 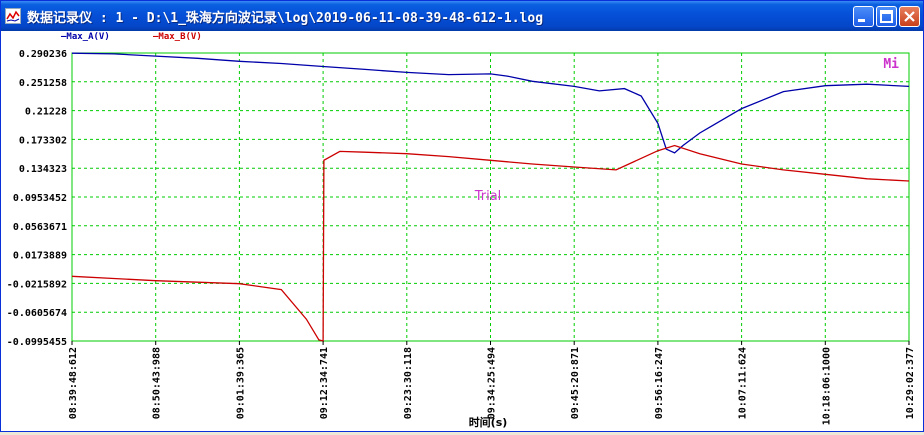 I want to click on minimize-icon, so click(x=861, y=20).